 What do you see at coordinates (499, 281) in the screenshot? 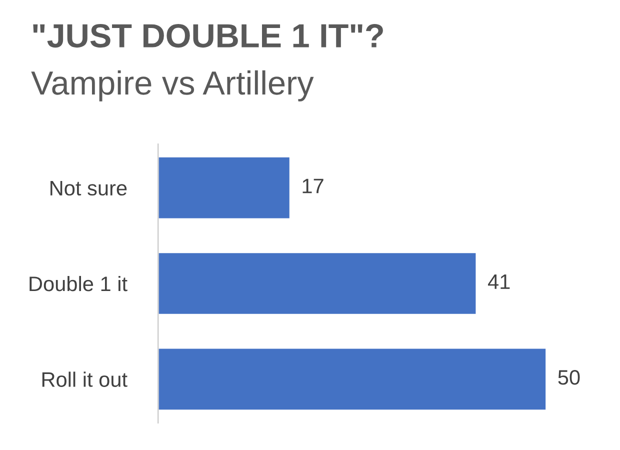
I see `data-label: 41` at bounding box center [499, 281].